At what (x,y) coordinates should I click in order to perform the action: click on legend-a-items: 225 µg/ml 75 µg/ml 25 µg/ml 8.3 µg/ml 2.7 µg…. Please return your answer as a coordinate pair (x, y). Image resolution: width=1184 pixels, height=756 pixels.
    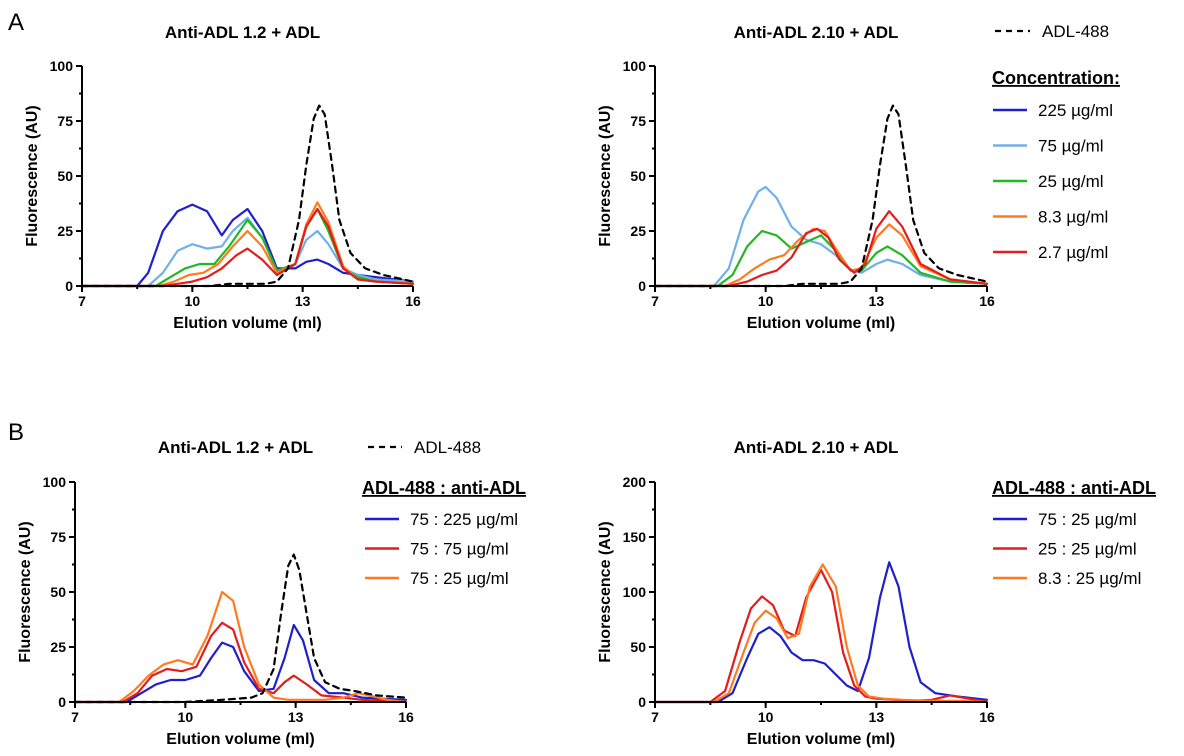
    Looking at the image, I should click on (1053, 181).